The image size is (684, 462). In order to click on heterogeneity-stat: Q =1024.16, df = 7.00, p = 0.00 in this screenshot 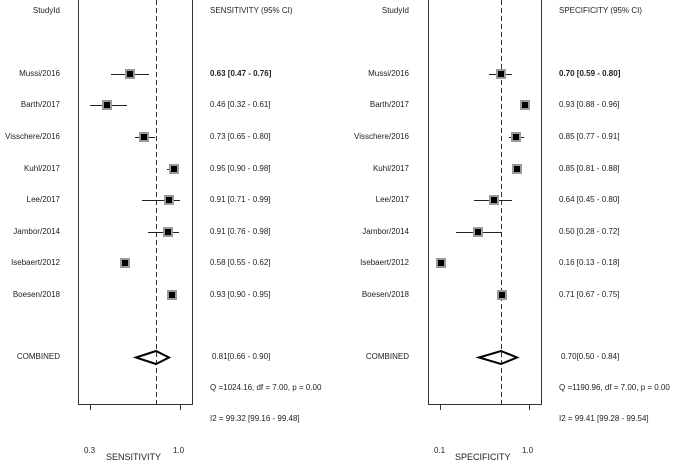, I will do `click(266, 387)`.